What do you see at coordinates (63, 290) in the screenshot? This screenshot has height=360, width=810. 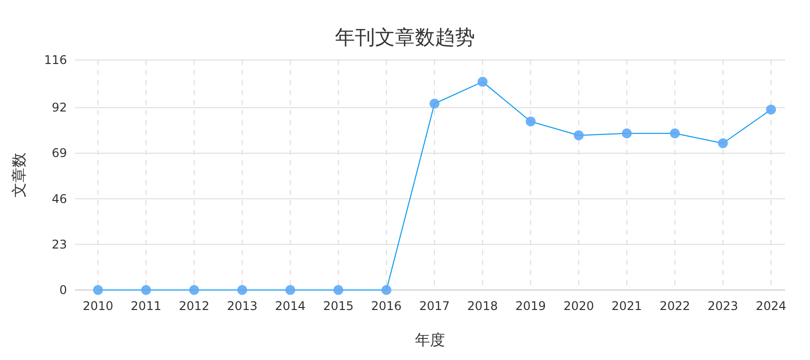 I see `y-tick-label: 0` at bounding box center [63, 290].